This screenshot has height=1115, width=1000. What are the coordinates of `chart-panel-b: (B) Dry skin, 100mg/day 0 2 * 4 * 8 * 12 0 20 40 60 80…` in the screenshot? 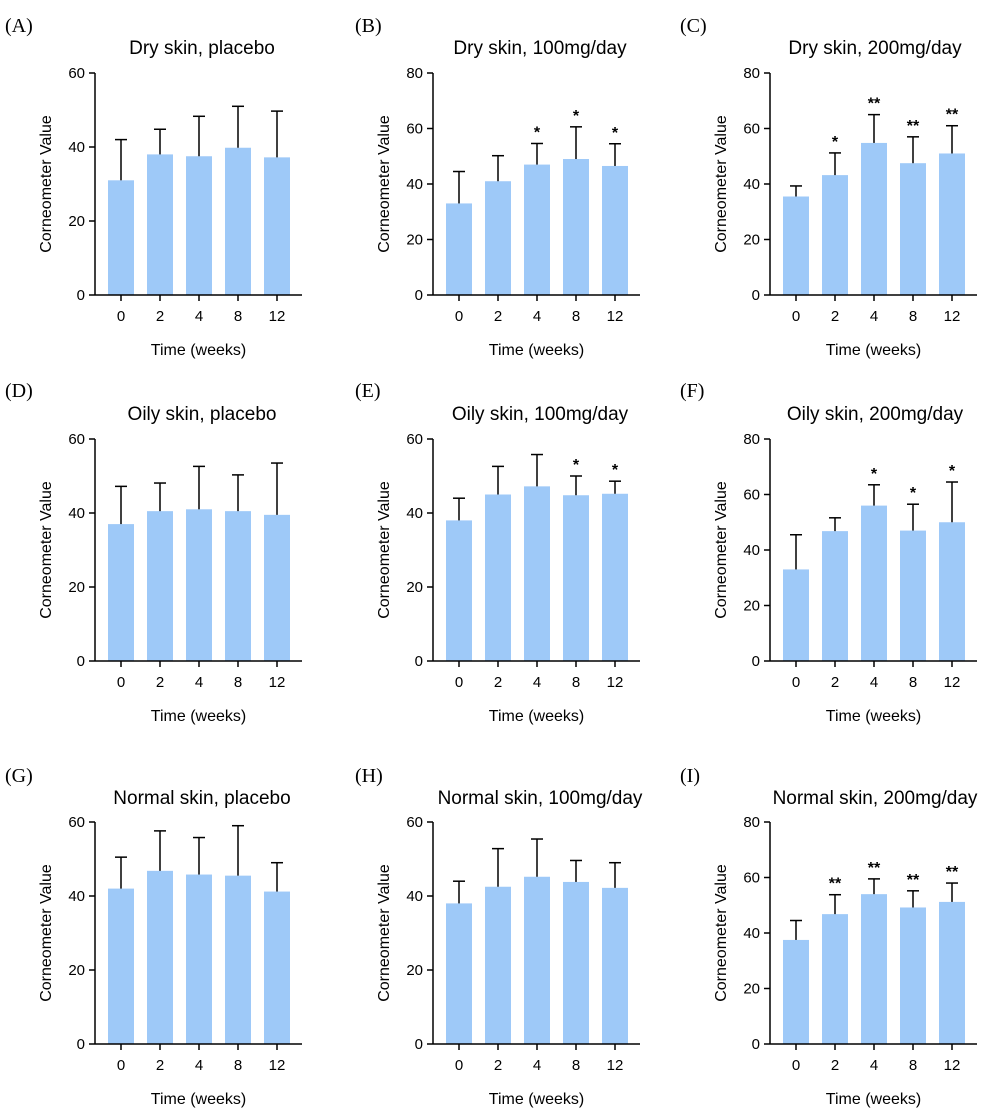 It's located at (497, 187).